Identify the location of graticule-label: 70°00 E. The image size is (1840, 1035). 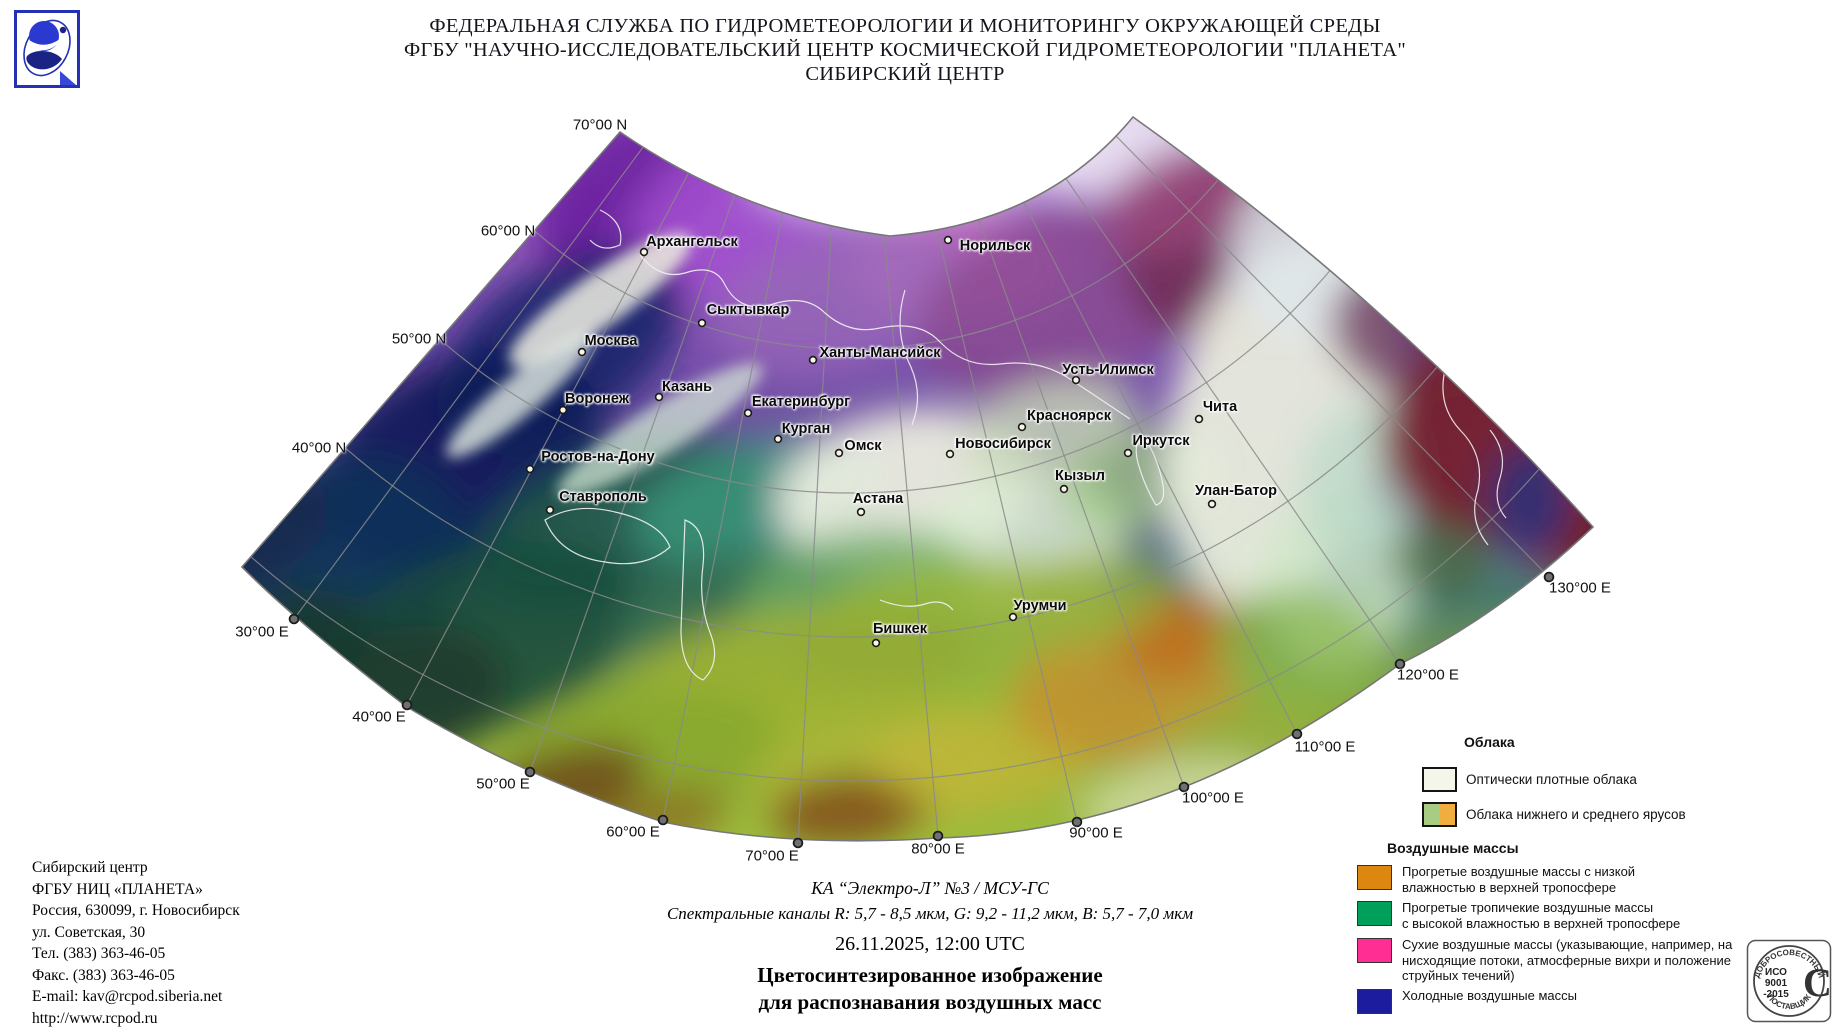
(772, 856).